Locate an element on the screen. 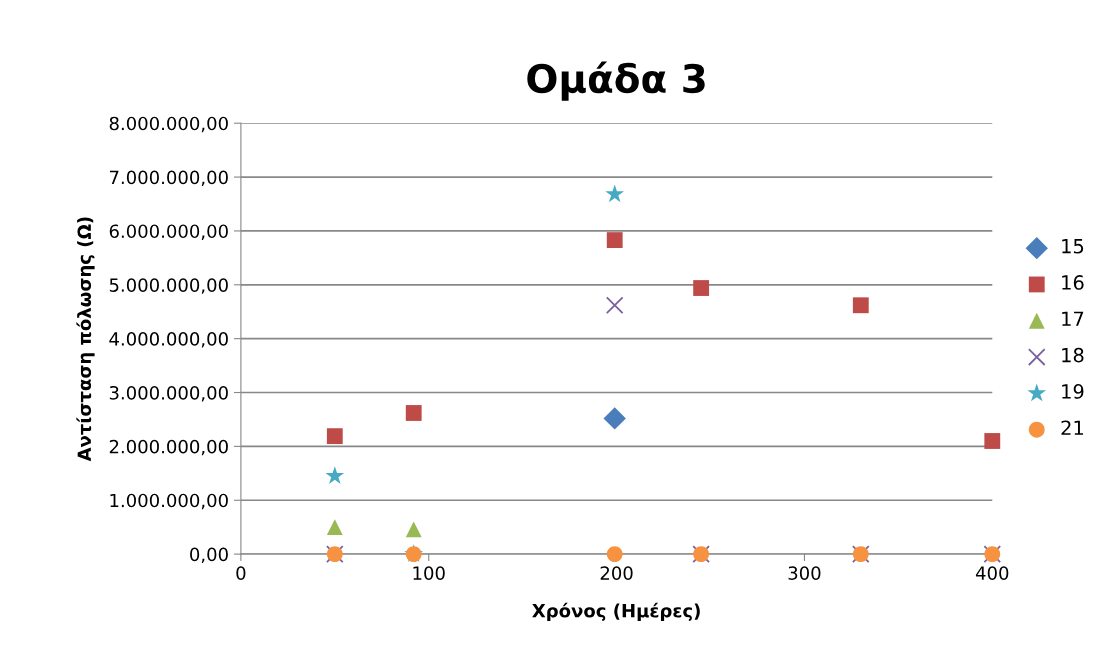  y-tick-label: 2.000.000,00 is located at coordinates (168, 447).